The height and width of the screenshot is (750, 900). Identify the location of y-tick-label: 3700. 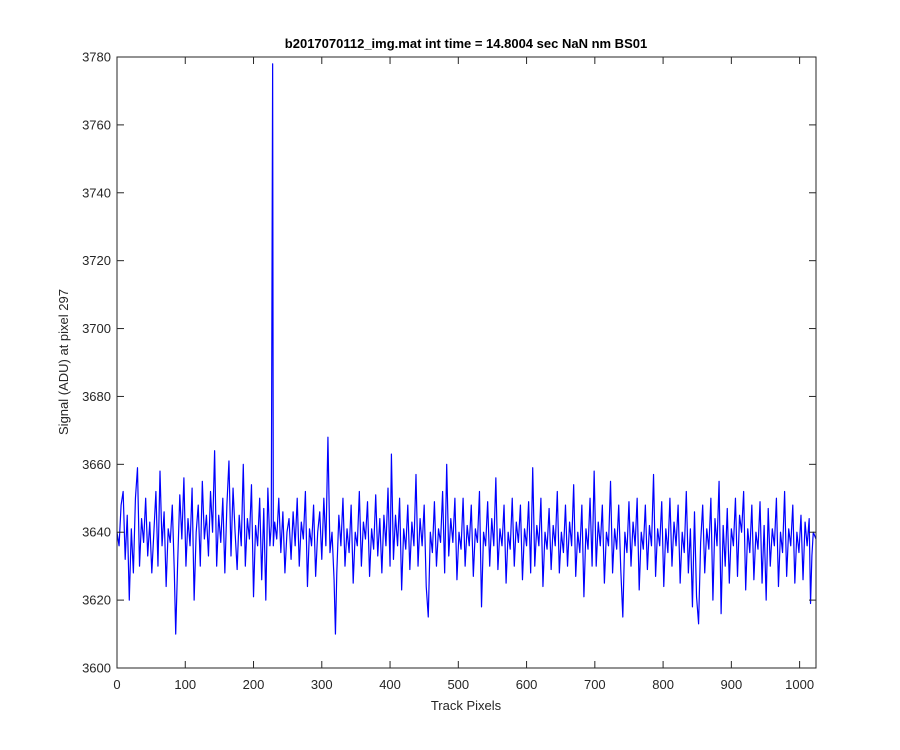
(96, 328).